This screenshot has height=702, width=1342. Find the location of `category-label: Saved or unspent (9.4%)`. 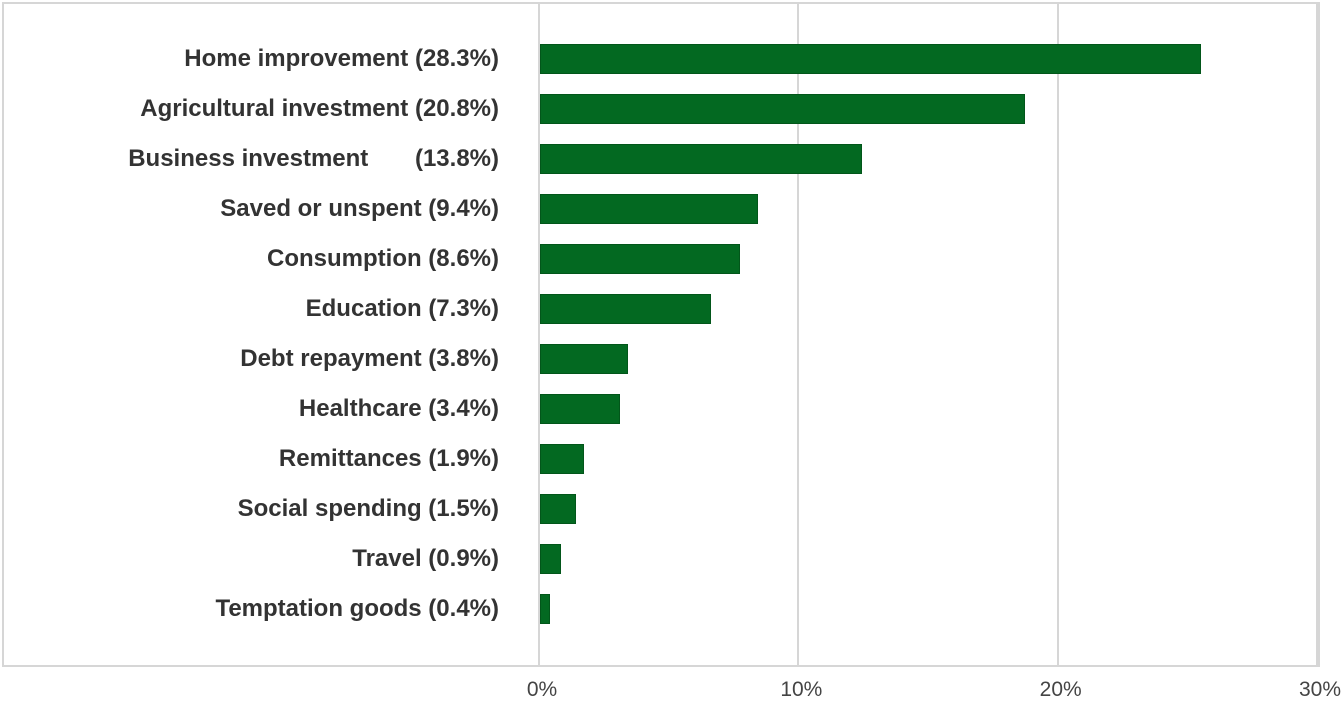

category-label: Saved or unspent (9.4%) is located at coordinates (359, 208).